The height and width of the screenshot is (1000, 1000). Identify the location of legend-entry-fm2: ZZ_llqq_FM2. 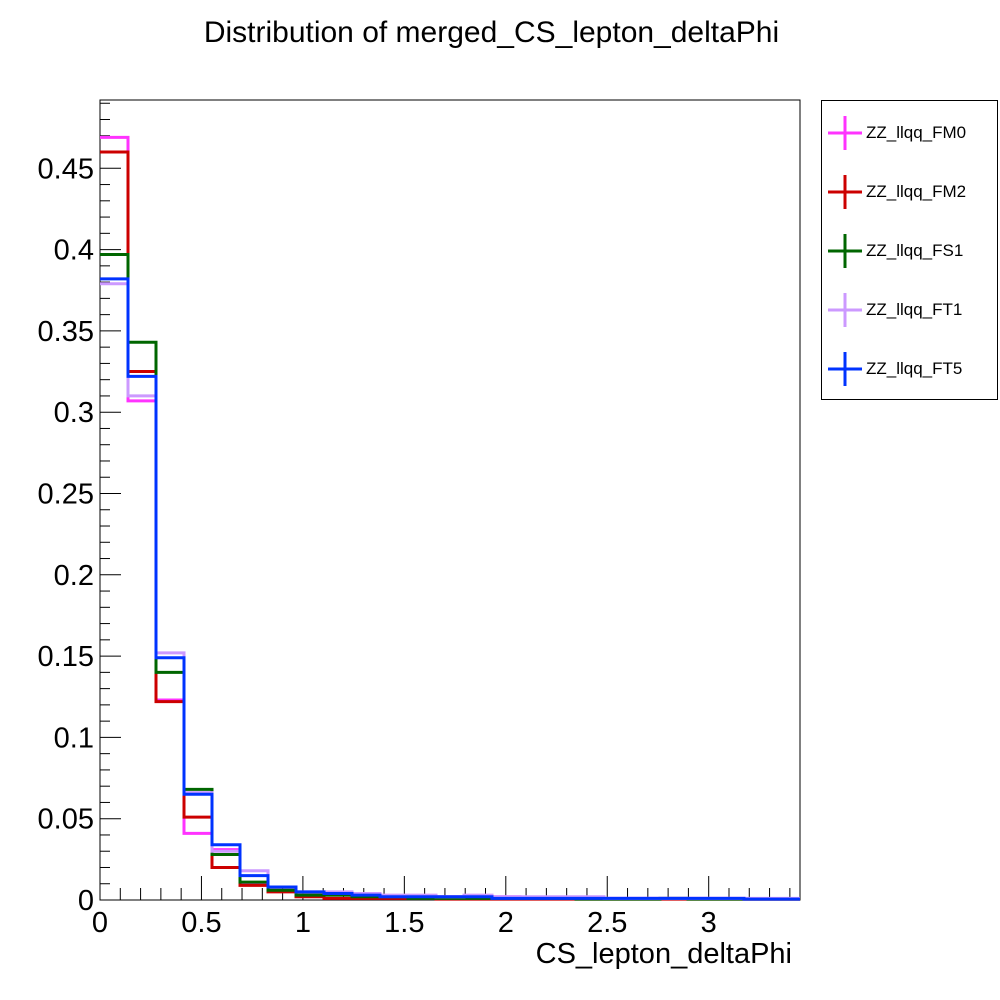
(910, 192).